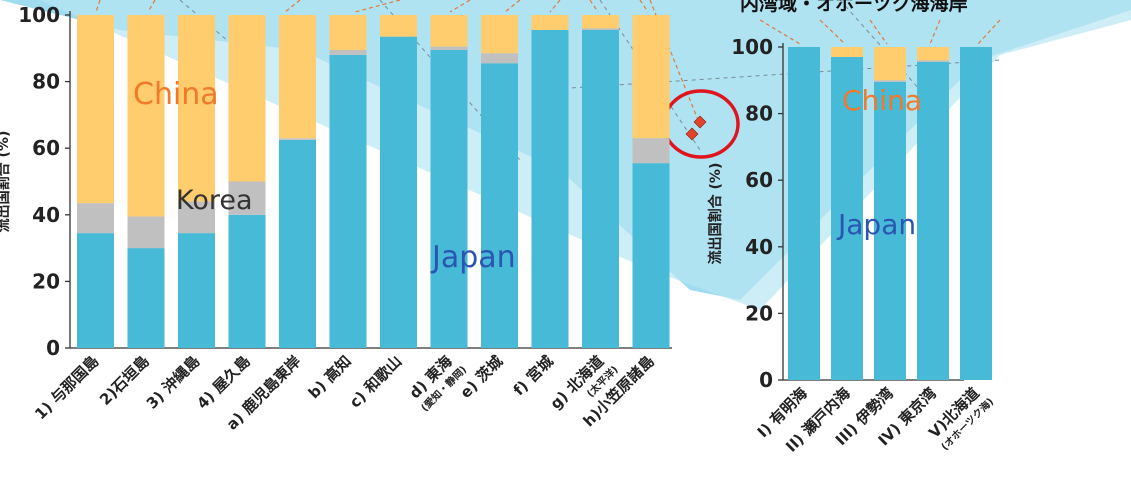 This screenshot has height=484, width=1131. I want to click on overlay-label-korea: Korea, so click(214, 200).